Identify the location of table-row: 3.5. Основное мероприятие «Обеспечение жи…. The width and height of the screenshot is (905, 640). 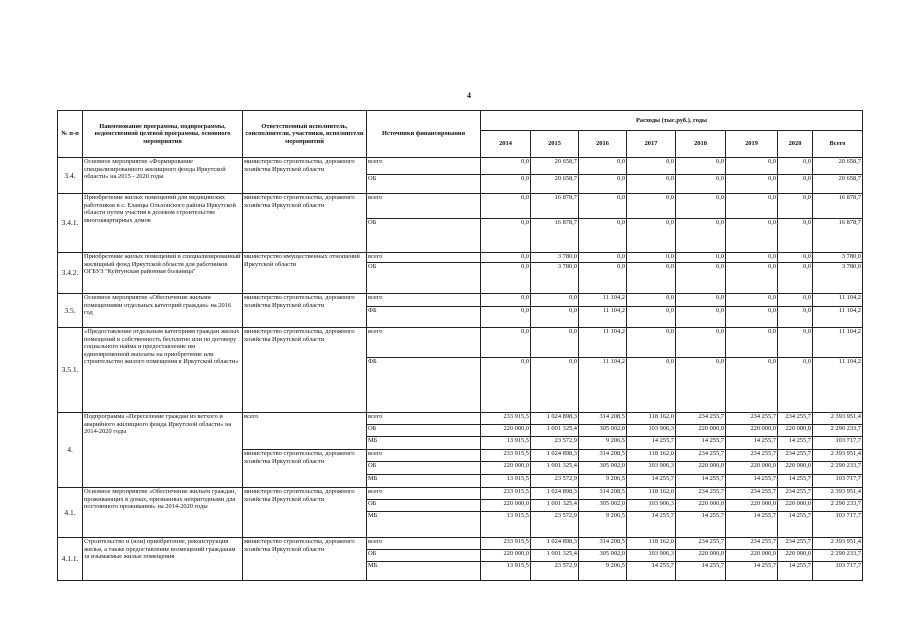
(460, 310).